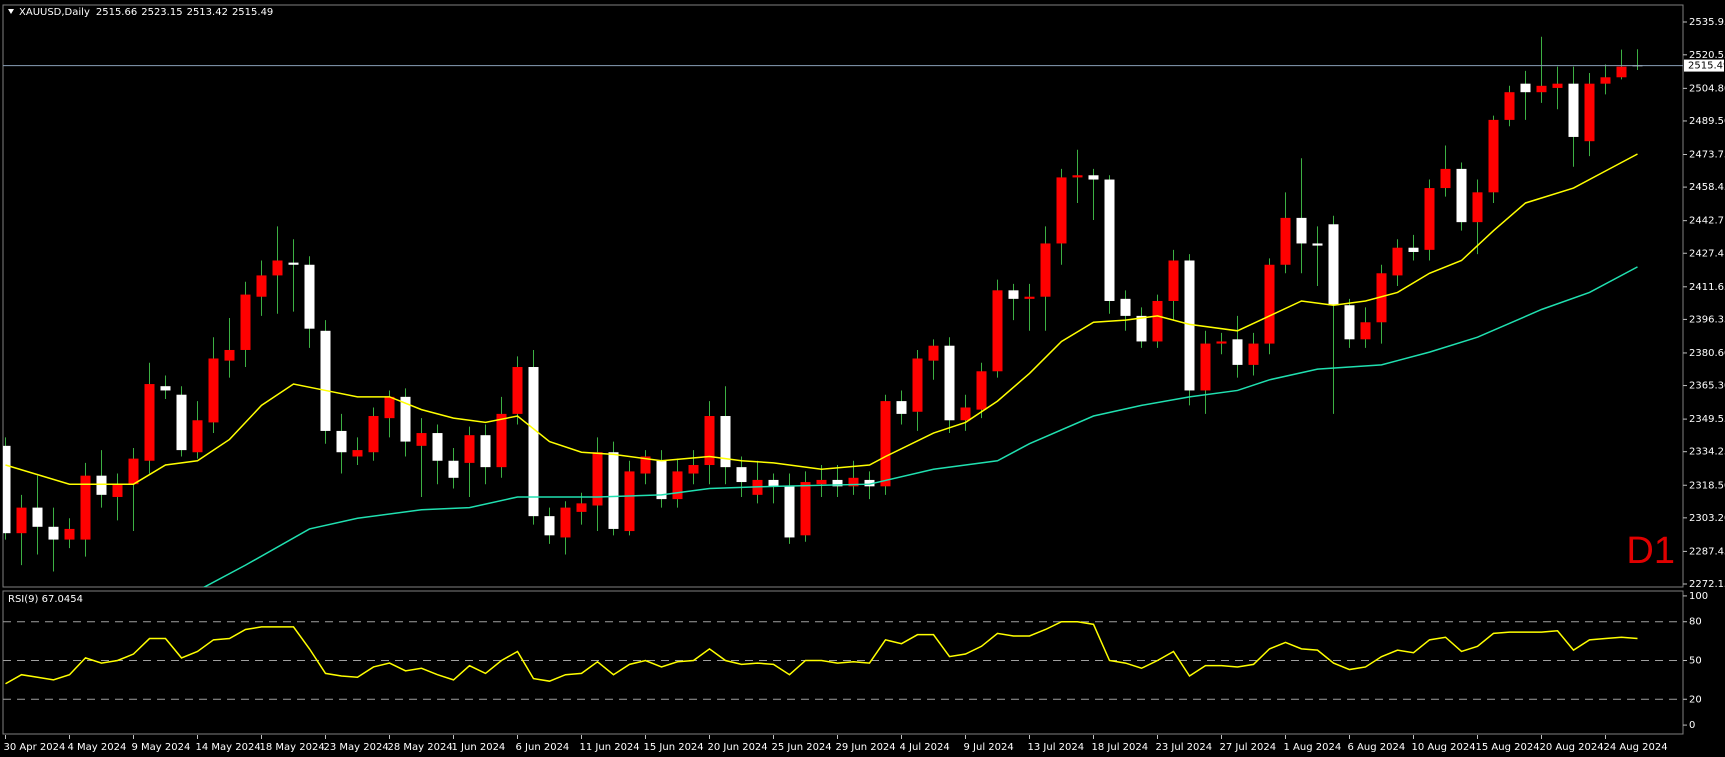 This screenshot has width=1725, height=757. I want to click on x-tick-label: 6 Jun 2024, so click(543, 747).